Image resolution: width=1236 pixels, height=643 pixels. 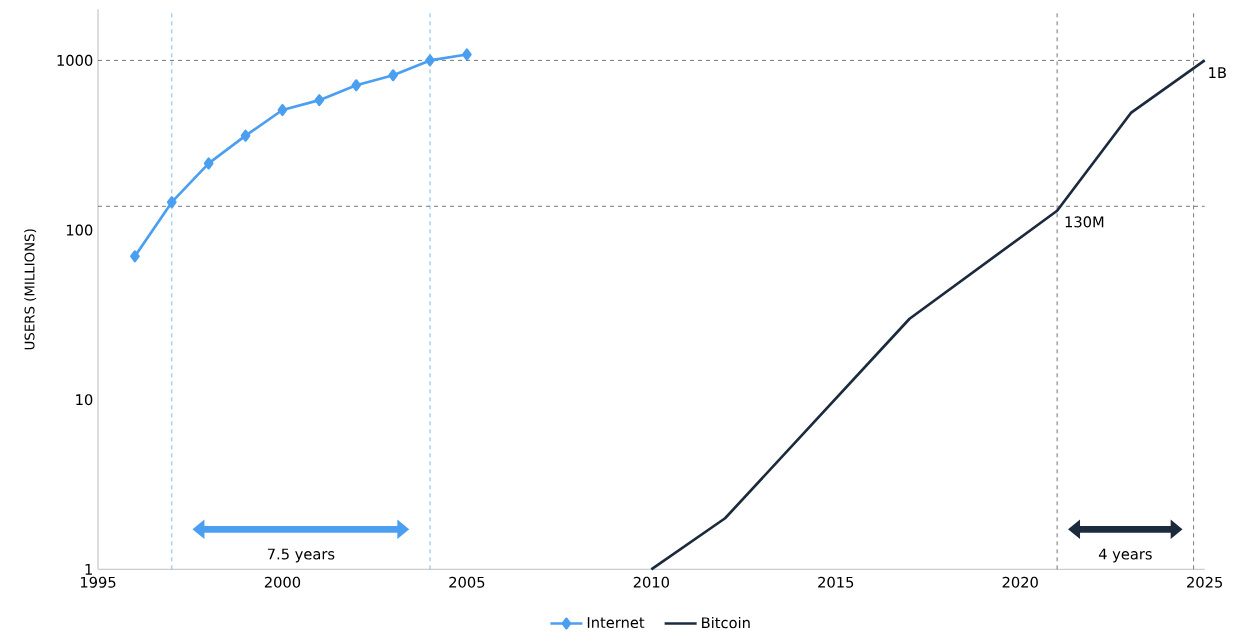 What do you see at coordinates (84, 400) in the screenshot?
I see `y-tick-label: 10` at bounding box center [84, 400].